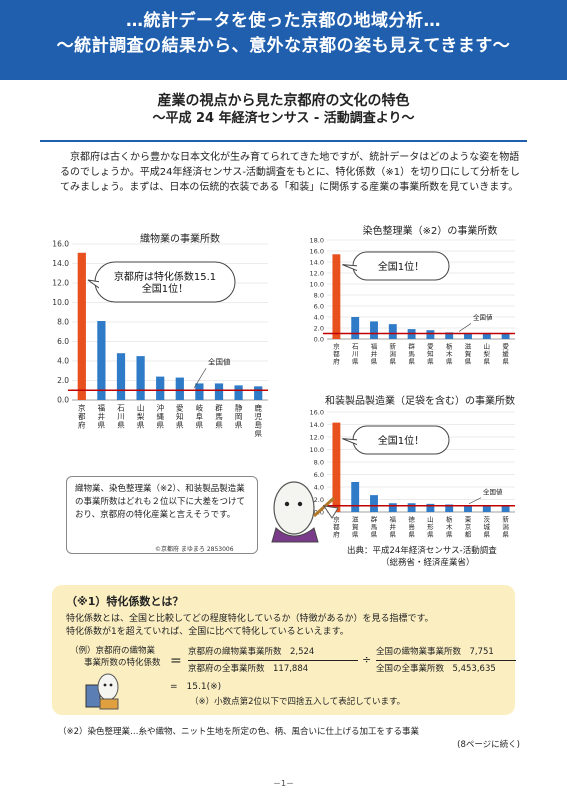 The width and height of the screenshot is (567, 800). What do you see at coordinates (487, 354) in the screenshot?
I see `x-tick-label: 山梨県` at bounding box center [487, 354].